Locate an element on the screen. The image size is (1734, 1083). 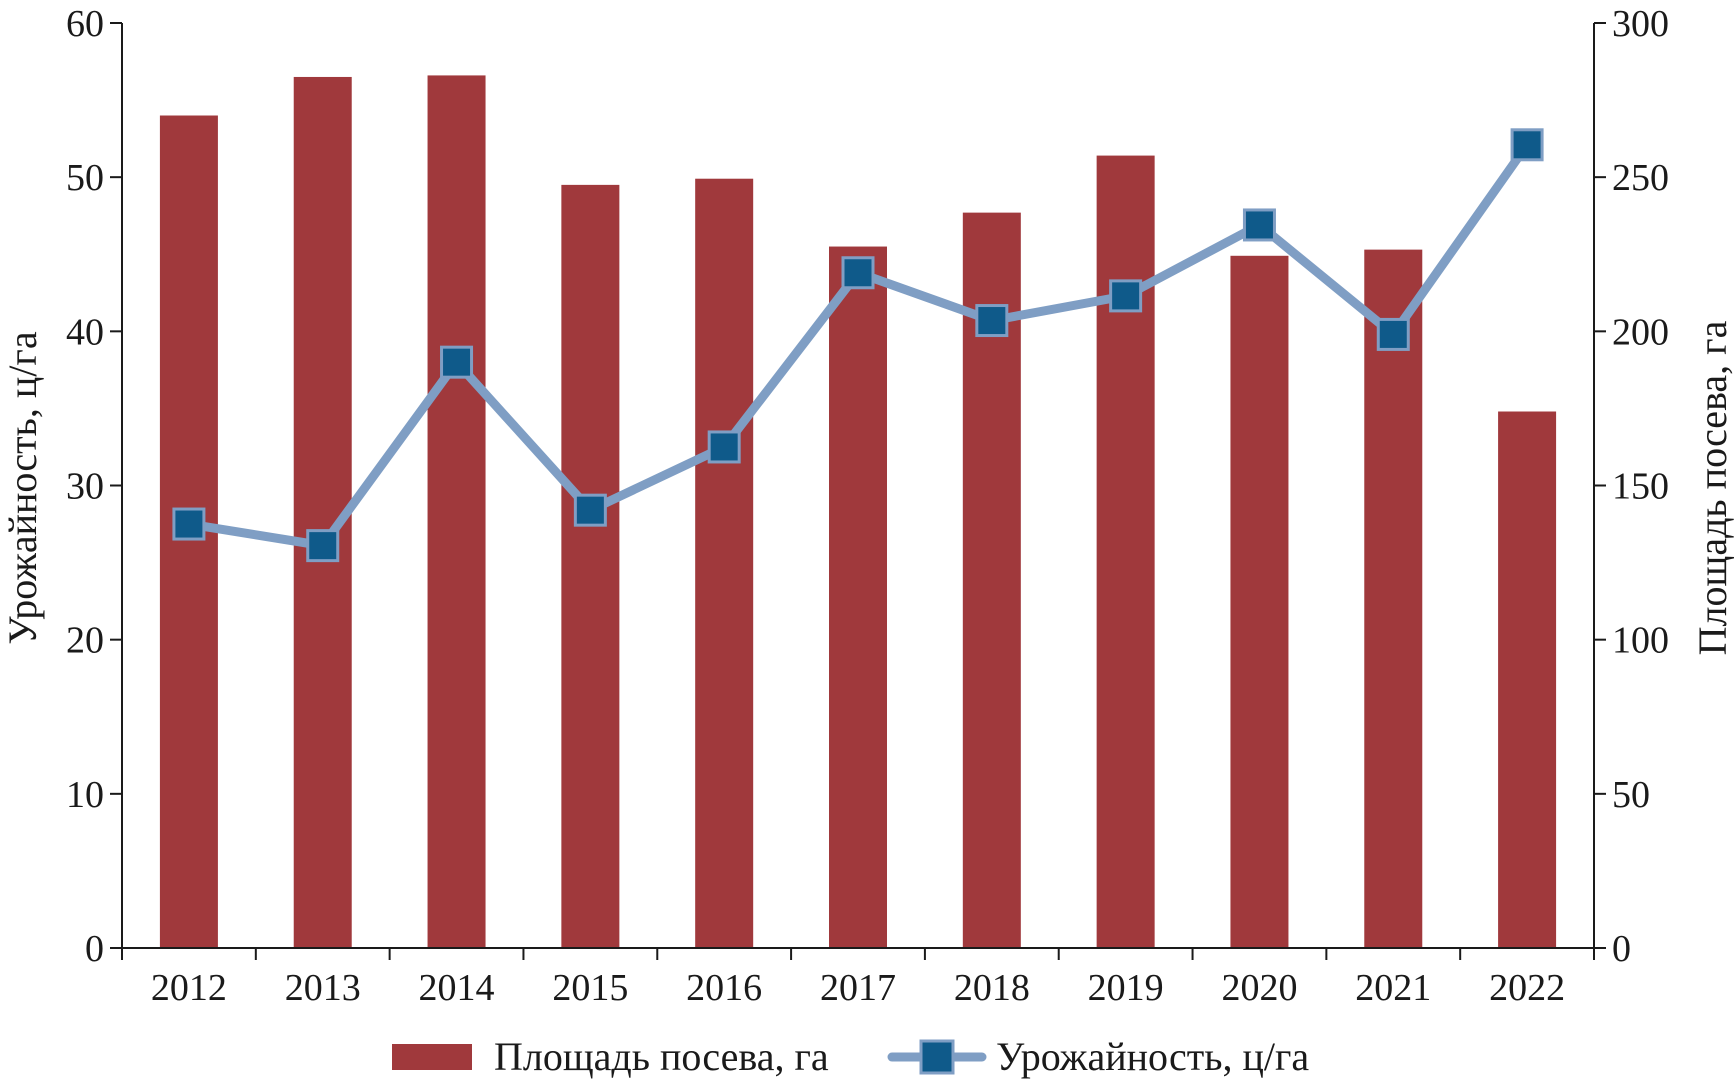
y-right-tick-label: 0 is located at coordinates (1621, 949).